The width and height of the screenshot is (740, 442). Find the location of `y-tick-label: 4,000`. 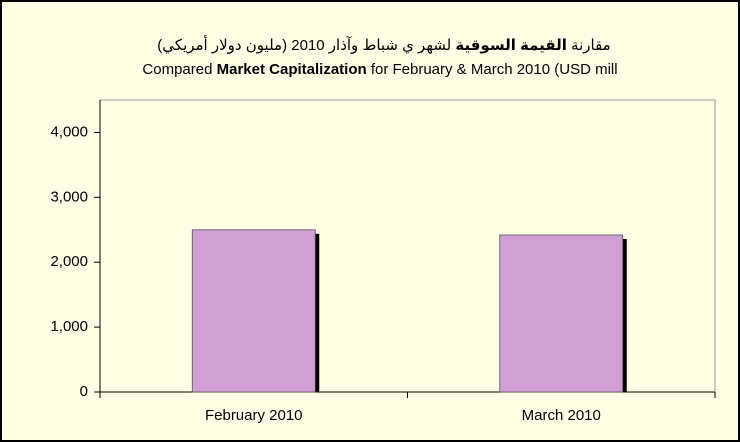

y-tick-label: 4,000 is located at coordinates (69, 131).